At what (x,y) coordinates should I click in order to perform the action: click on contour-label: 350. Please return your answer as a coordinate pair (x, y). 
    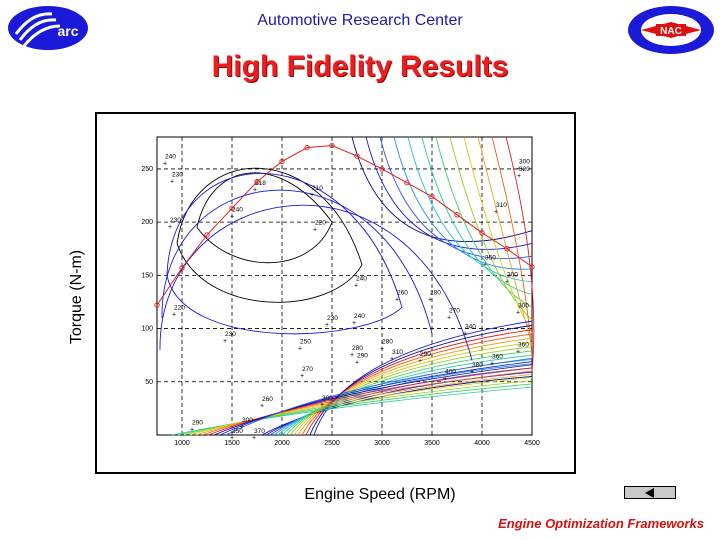
    Looking at the image, I should click on (237, 431).